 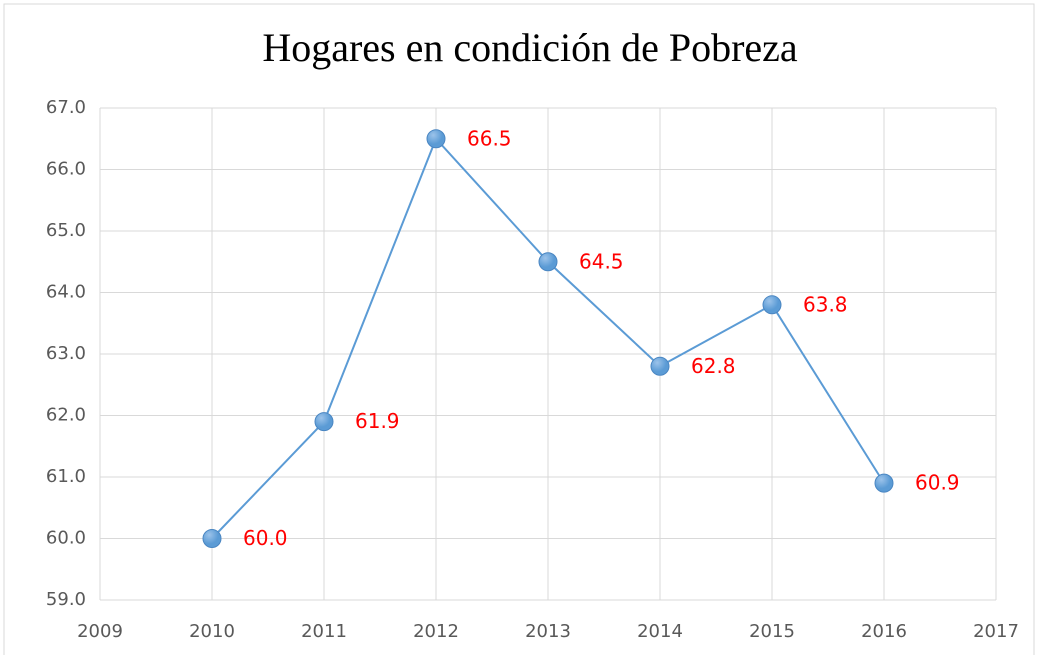 What do you see at coordinates (324, 631) in the screenshot?
I see `x-tick-label: 2011` at bounding box center [324, 631].